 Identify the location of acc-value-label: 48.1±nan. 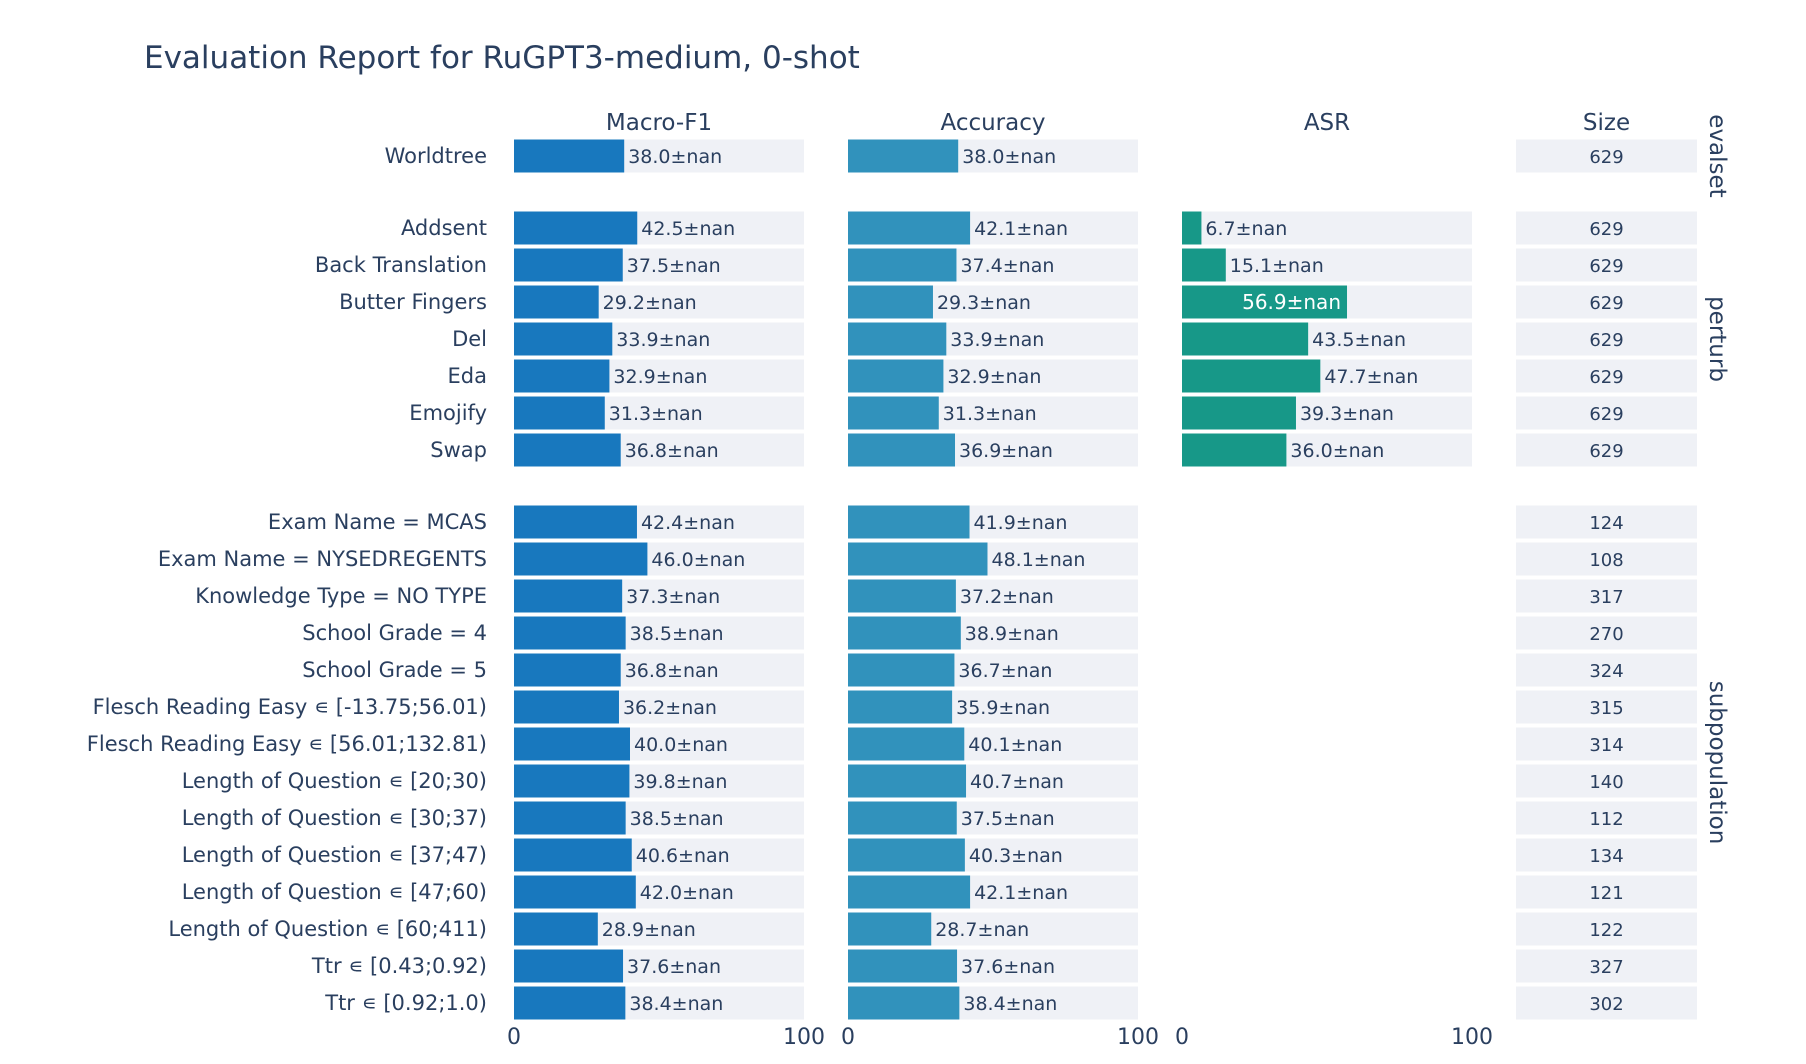
(1038, 560).